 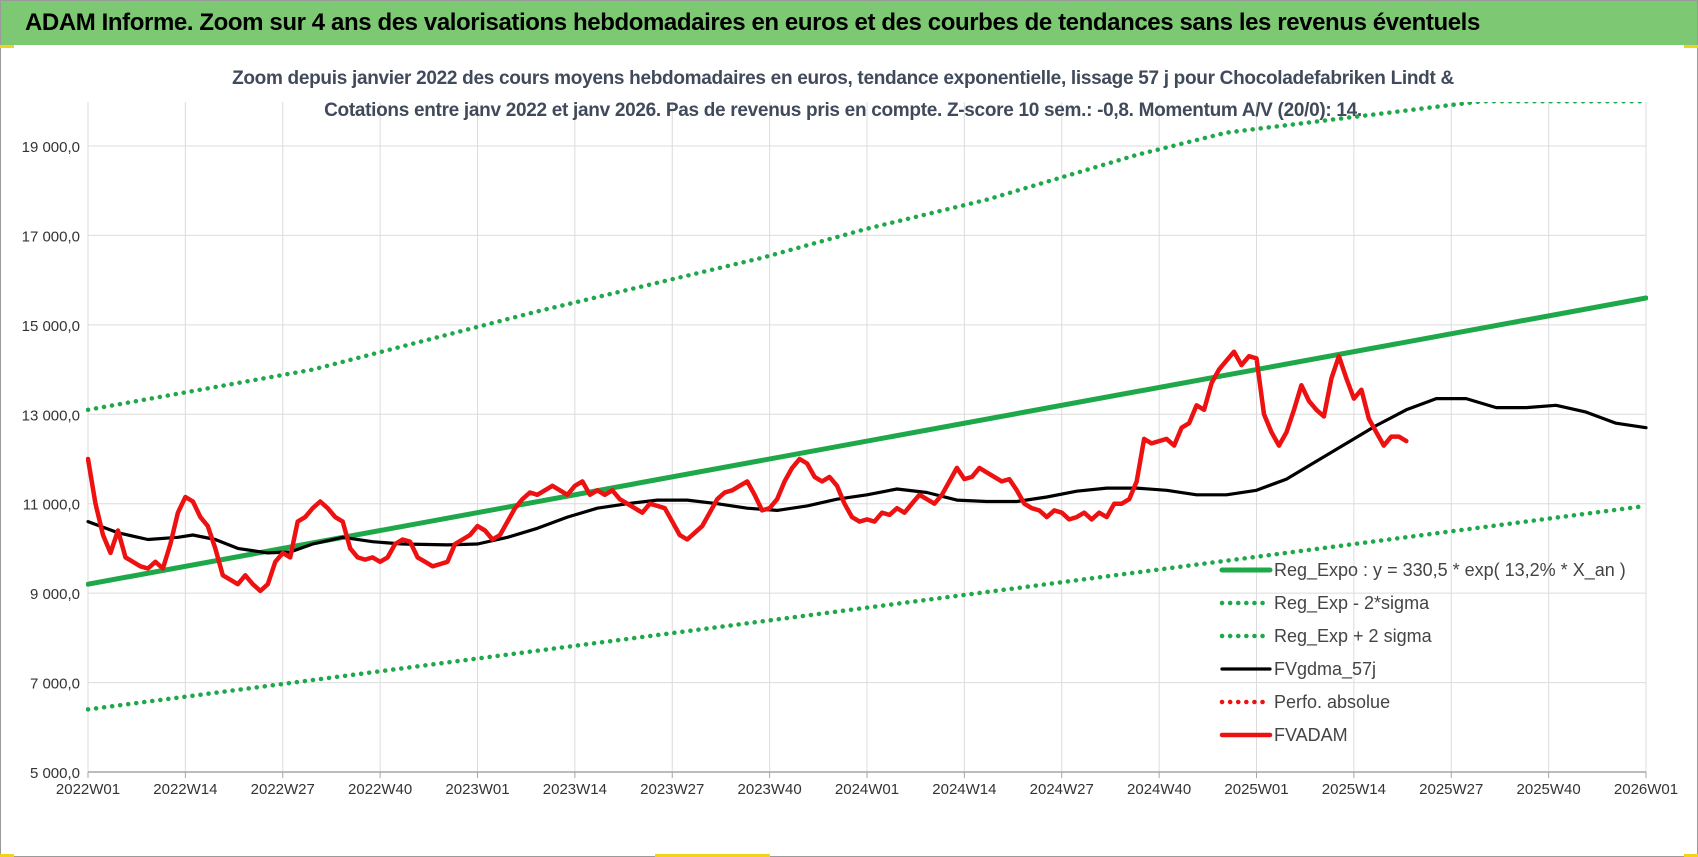 What do you see at coordinates (1549, 789) in the screenshot?
I see `x-tick-label: 2025W40` at bounding box center [1549, 789].